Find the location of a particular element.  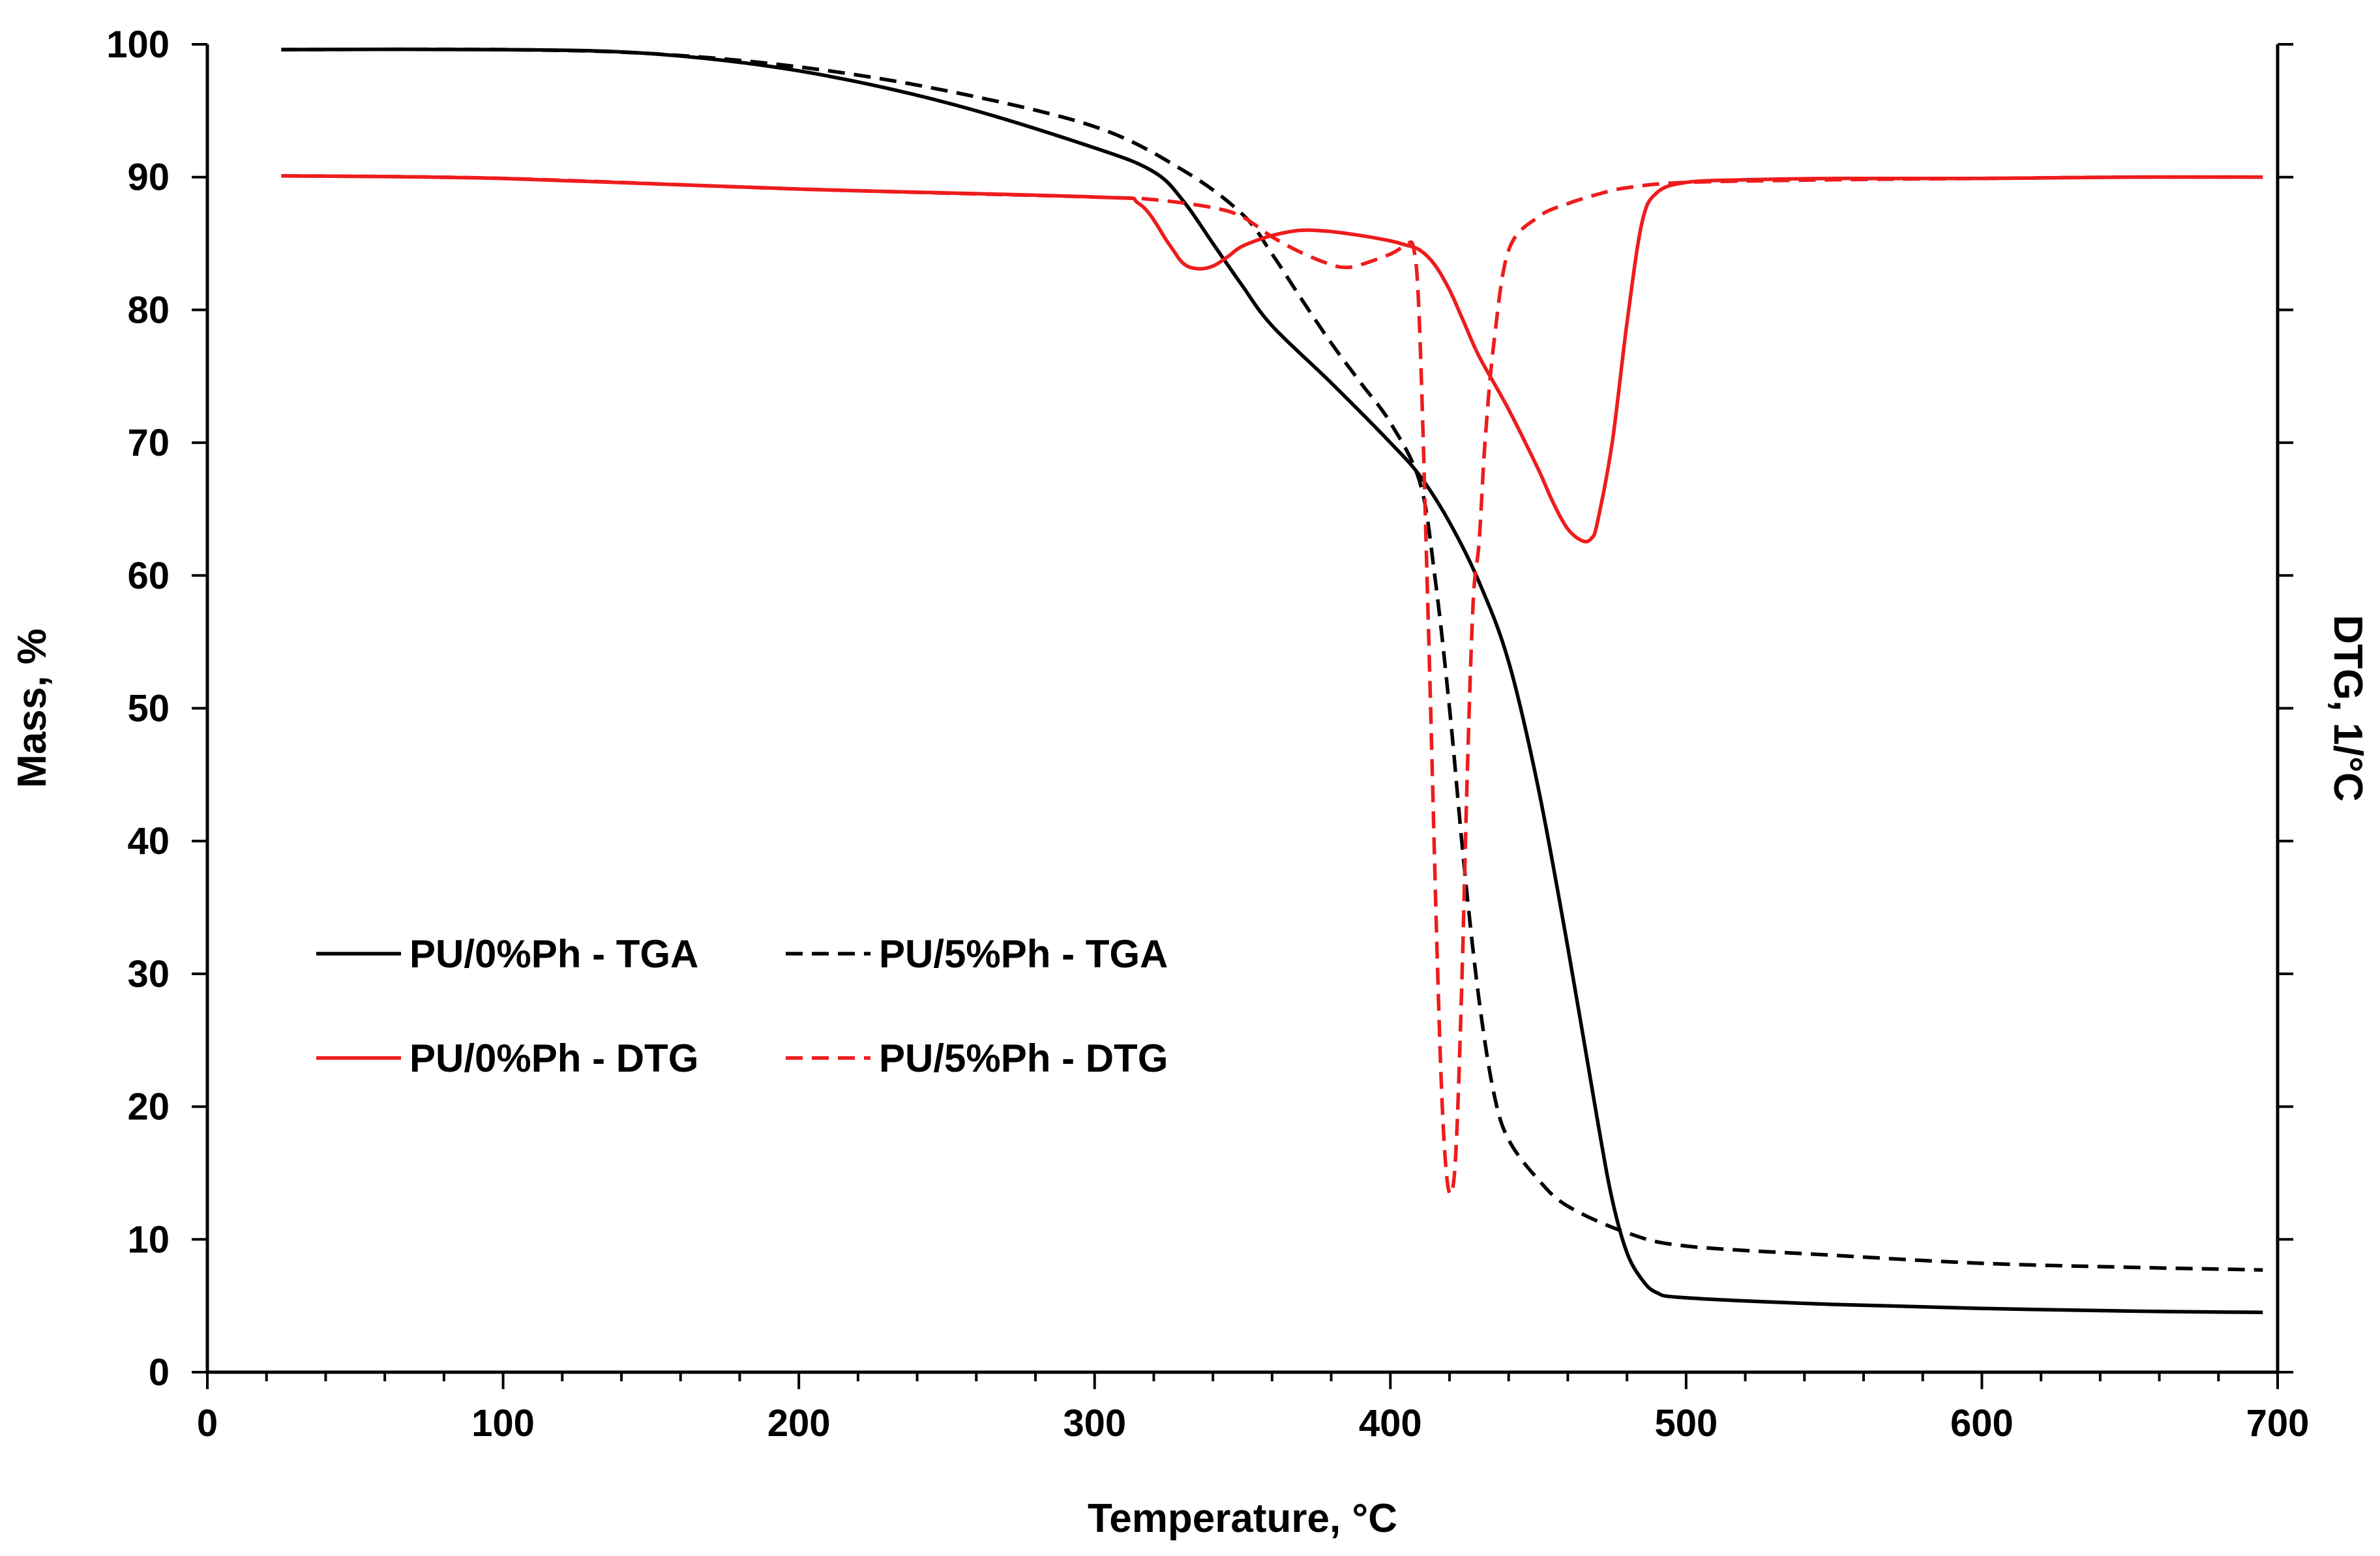

y-axis-title: Mass, % is located at coordinates (32, 708).